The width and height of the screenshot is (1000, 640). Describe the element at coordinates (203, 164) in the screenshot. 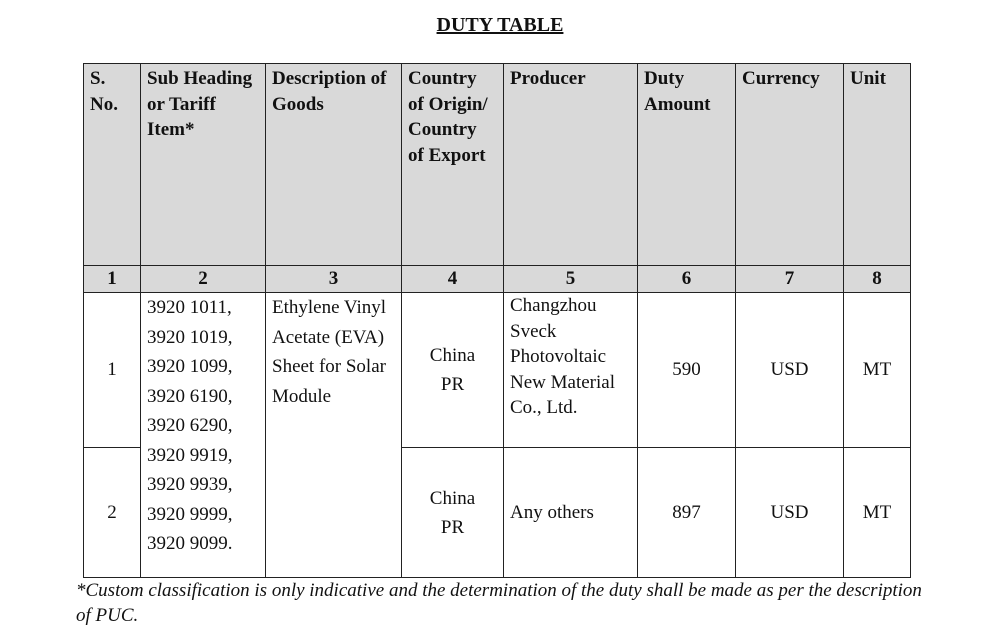

I see `header-cell: Sub Heading or Tariff Item*` at that location.